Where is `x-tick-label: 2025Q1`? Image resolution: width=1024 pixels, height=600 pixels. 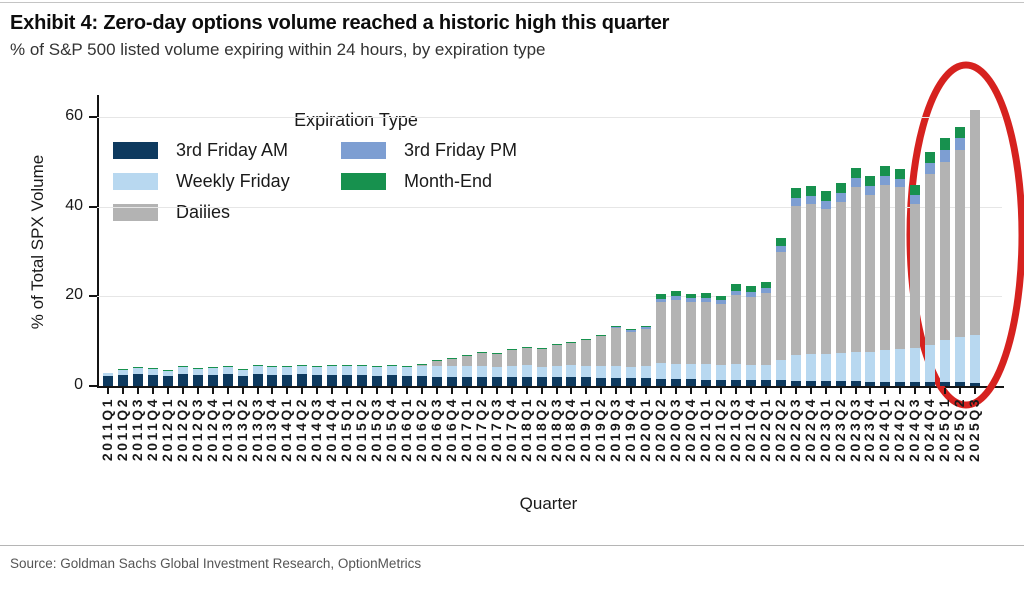
x-tick-label: 2025Q1 is located at coordinates (944, 429).